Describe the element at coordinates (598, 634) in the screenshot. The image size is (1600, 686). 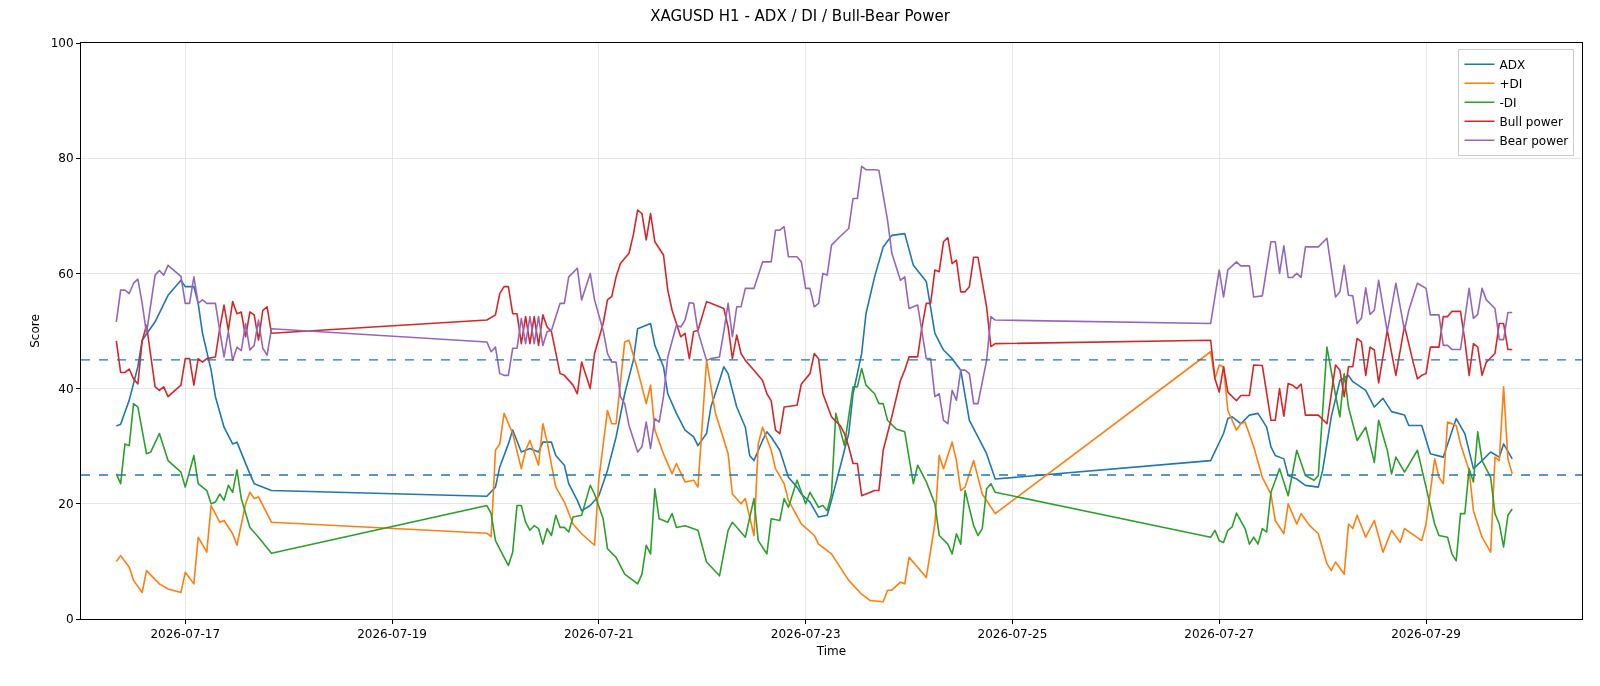
I see `x-tick-label: 2026-07-21` at that location.